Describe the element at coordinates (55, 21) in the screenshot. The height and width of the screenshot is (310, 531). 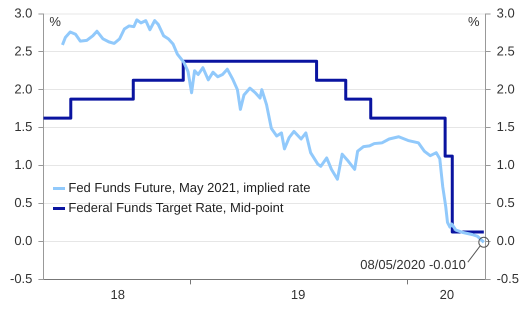
I see `y-axis-title: %` at that location.